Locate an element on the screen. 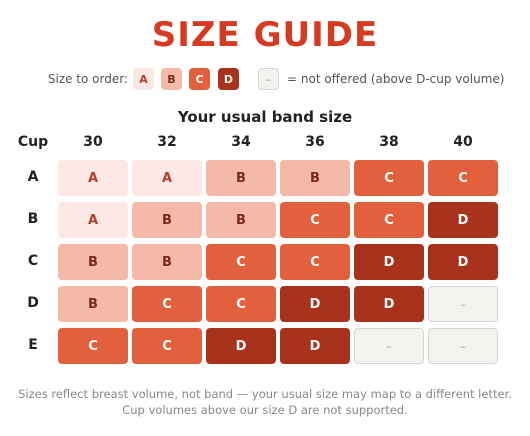 The width and height of the screenshot is (530, 436). band-size: 30 is located at coordinates (93, 142).